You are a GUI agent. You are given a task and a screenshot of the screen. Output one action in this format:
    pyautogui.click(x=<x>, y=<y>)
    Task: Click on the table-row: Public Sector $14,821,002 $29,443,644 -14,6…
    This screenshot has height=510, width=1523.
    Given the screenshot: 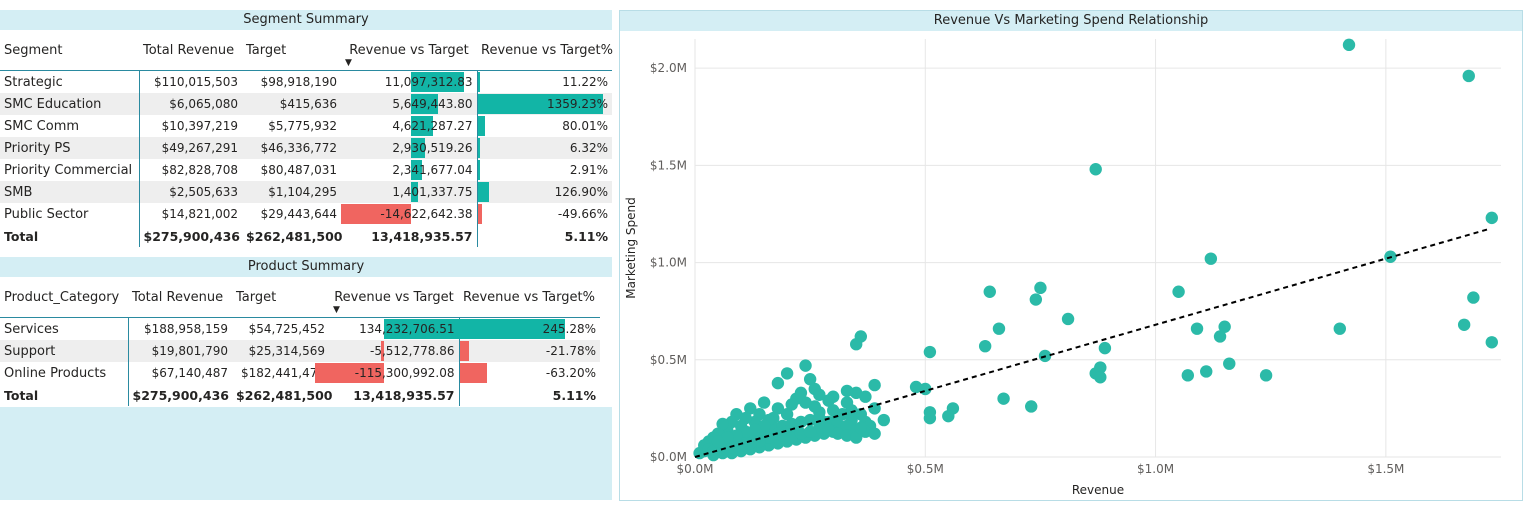 What is the action you would take?
    pyautogui.click(x=306, y=214)
    